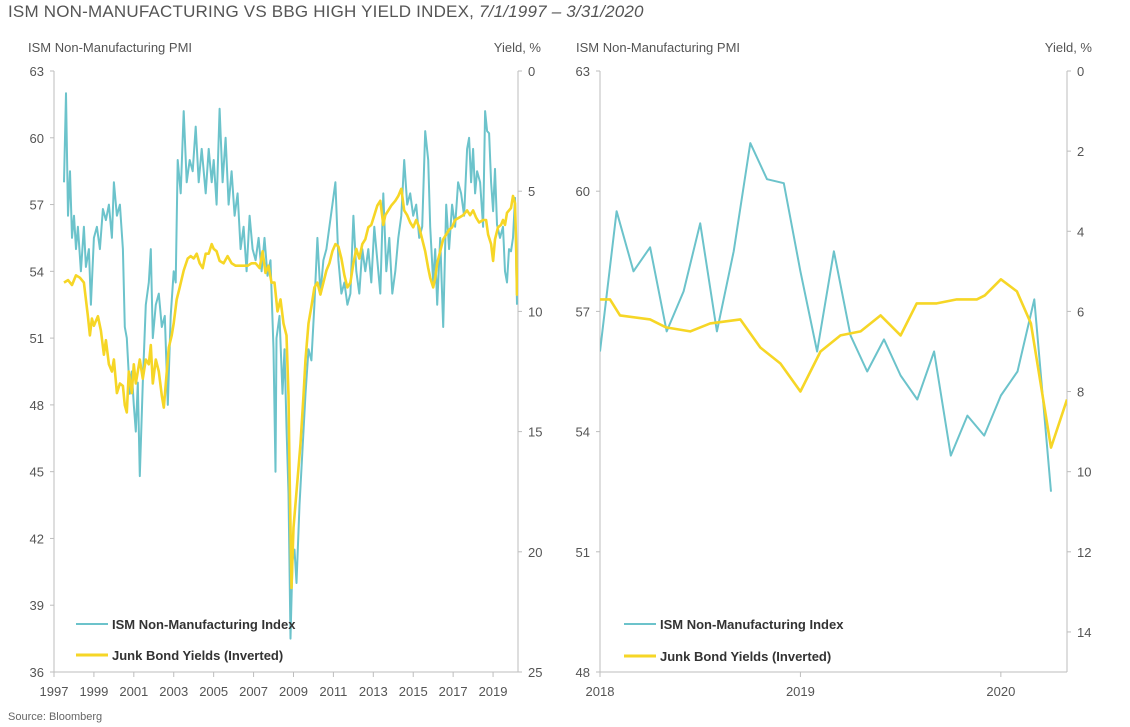 Image resolution: width=1130 pixels, height=727 pixels. Describe the element at coordinates (55, 717) in the screenshot. I see `source-note: Source: Bloomberg` at that location.